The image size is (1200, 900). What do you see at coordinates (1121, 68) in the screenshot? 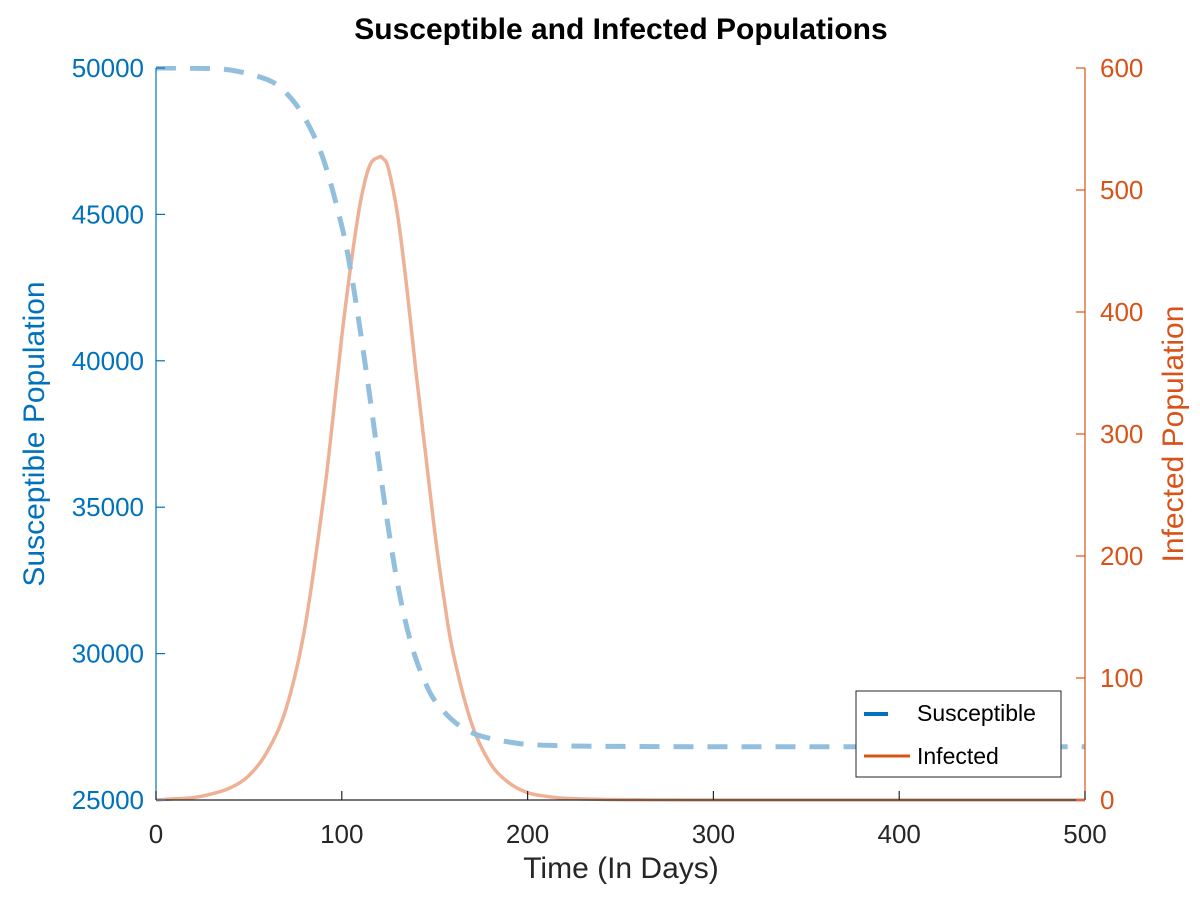
I see `right-y-tick-label: 600` at bounding box center [1121, 68].